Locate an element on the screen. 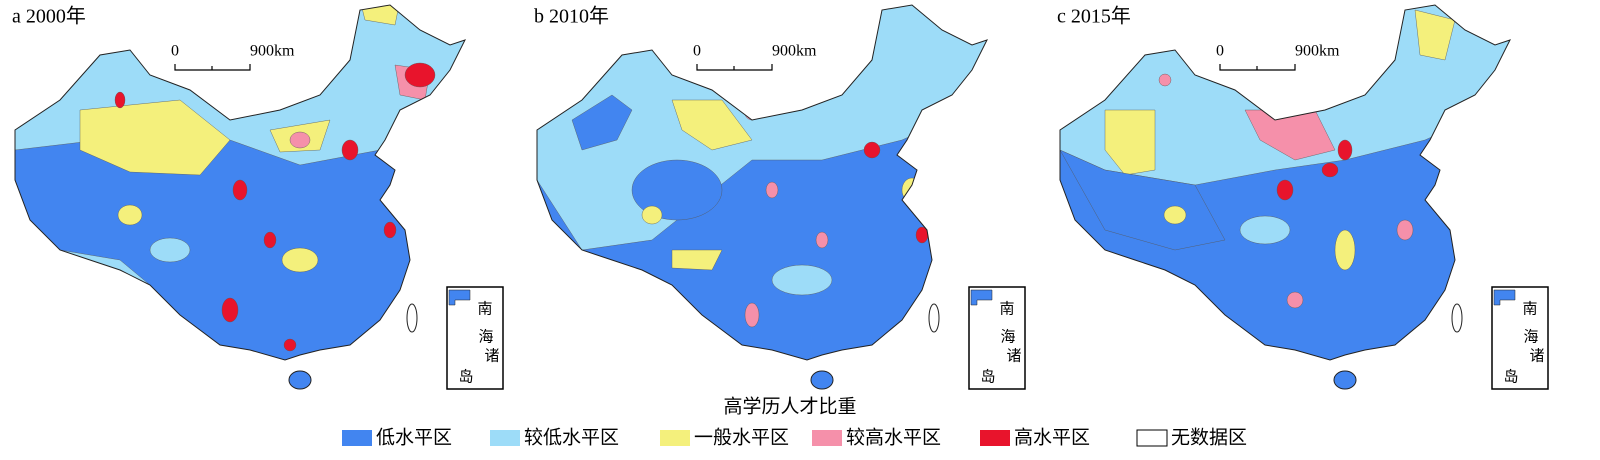 This screenshot has width=1600, height=460. panel-label: b 2010年 is located at coordinates (571, 16).